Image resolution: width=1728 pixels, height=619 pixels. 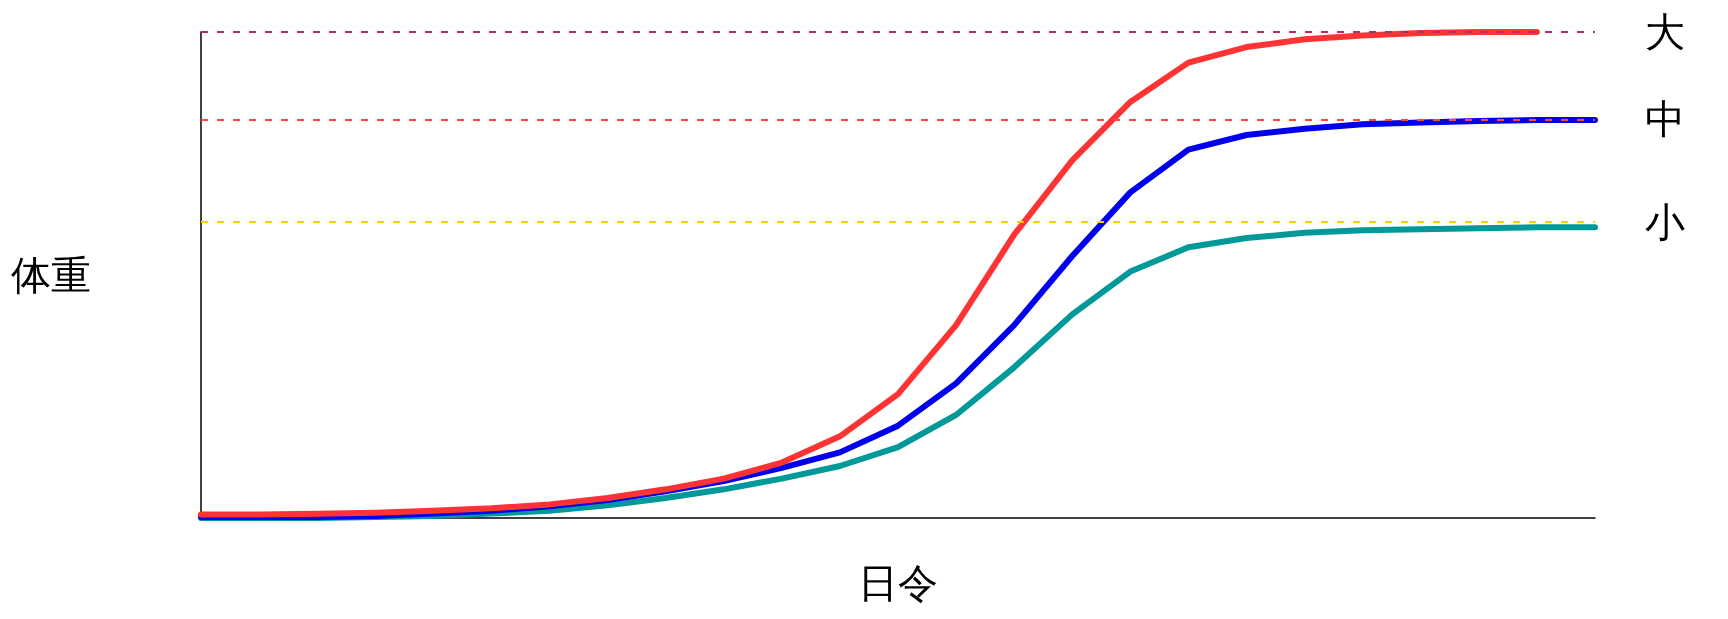 I want to click on ref-line-label: 小, so click(x=1665, y=221).